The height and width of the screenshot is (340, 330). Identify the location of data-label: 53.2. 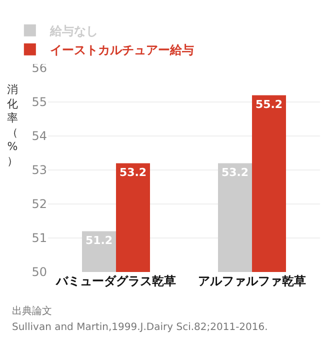
(133, 173).